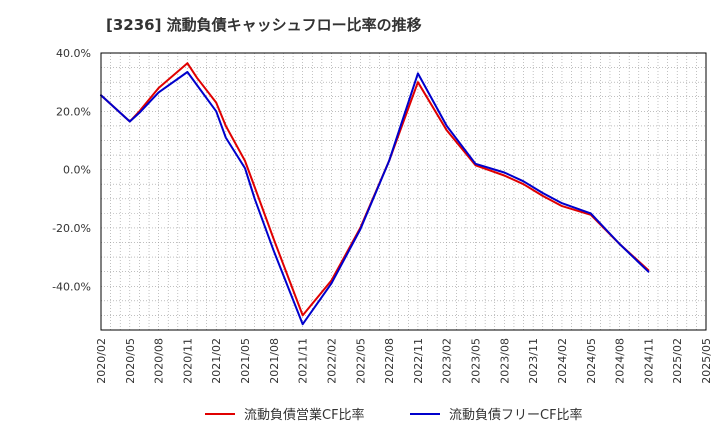 The image size is (720, 444). What do you see at coordinates (360, 361) in the screenshot?
I see `x-tick-label: 2022/05` at bounding box center [360, 361].